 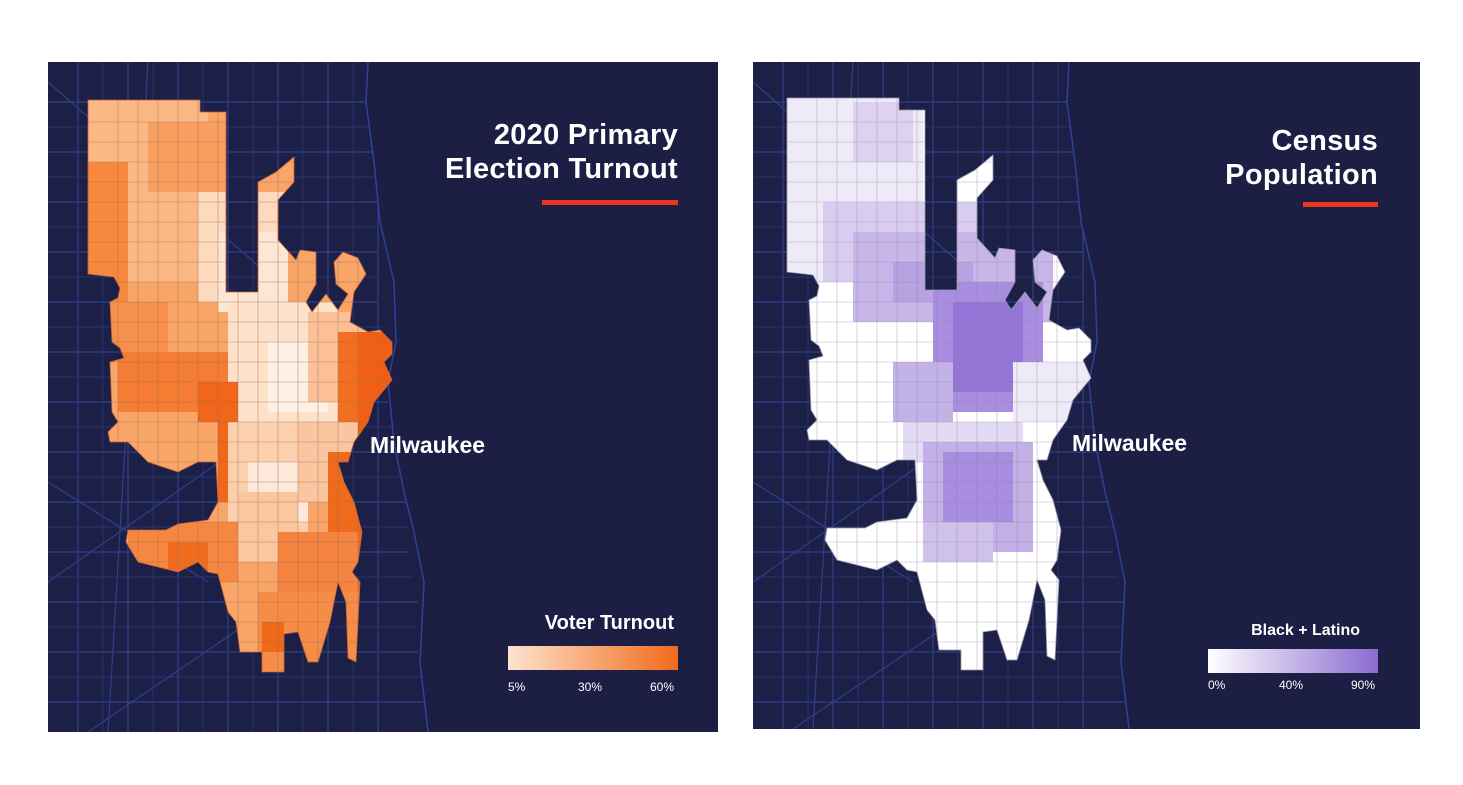 What do you see at coordinates (609, 623) in the screenshot?
I see `turnout-legend-title: Voter Turnout` at bounding box center [609, 623].